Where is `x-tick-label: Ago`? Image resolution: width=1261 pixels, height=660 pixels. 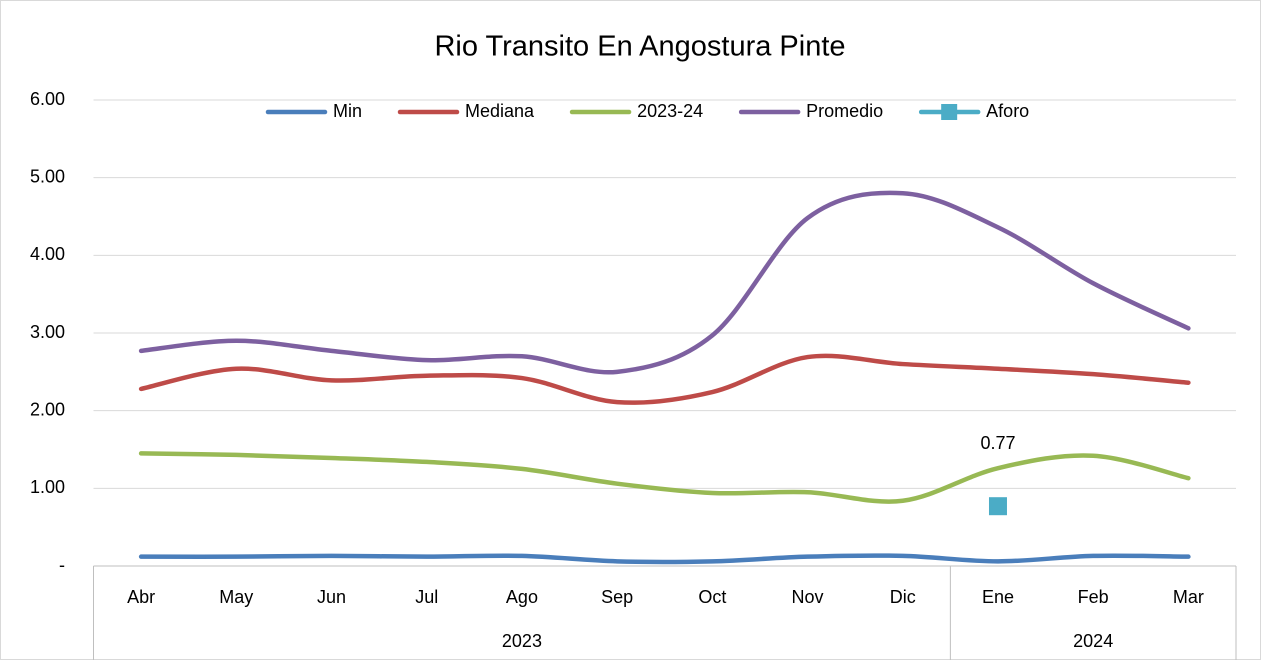
x-tick-label: Ago is located at coordinates (522, 597).